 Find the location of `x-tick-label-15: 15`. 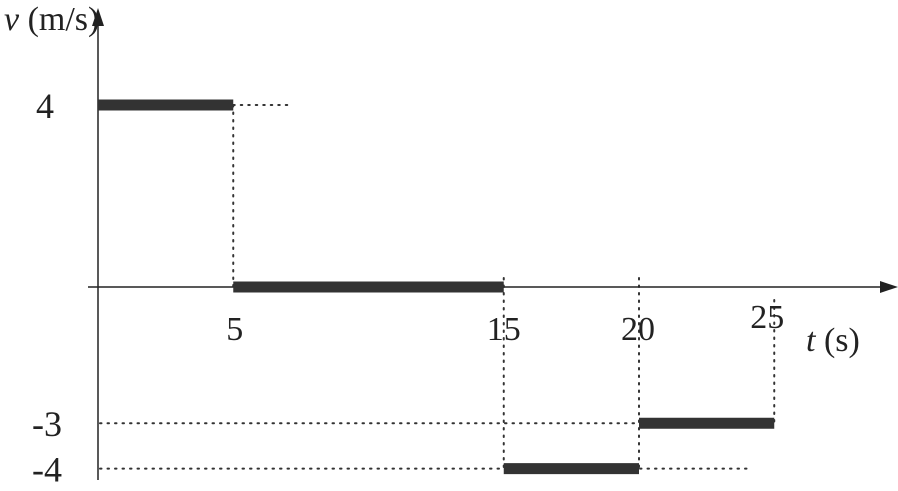

x-tick-label-15: 15 is located at coordinates (504, 329).